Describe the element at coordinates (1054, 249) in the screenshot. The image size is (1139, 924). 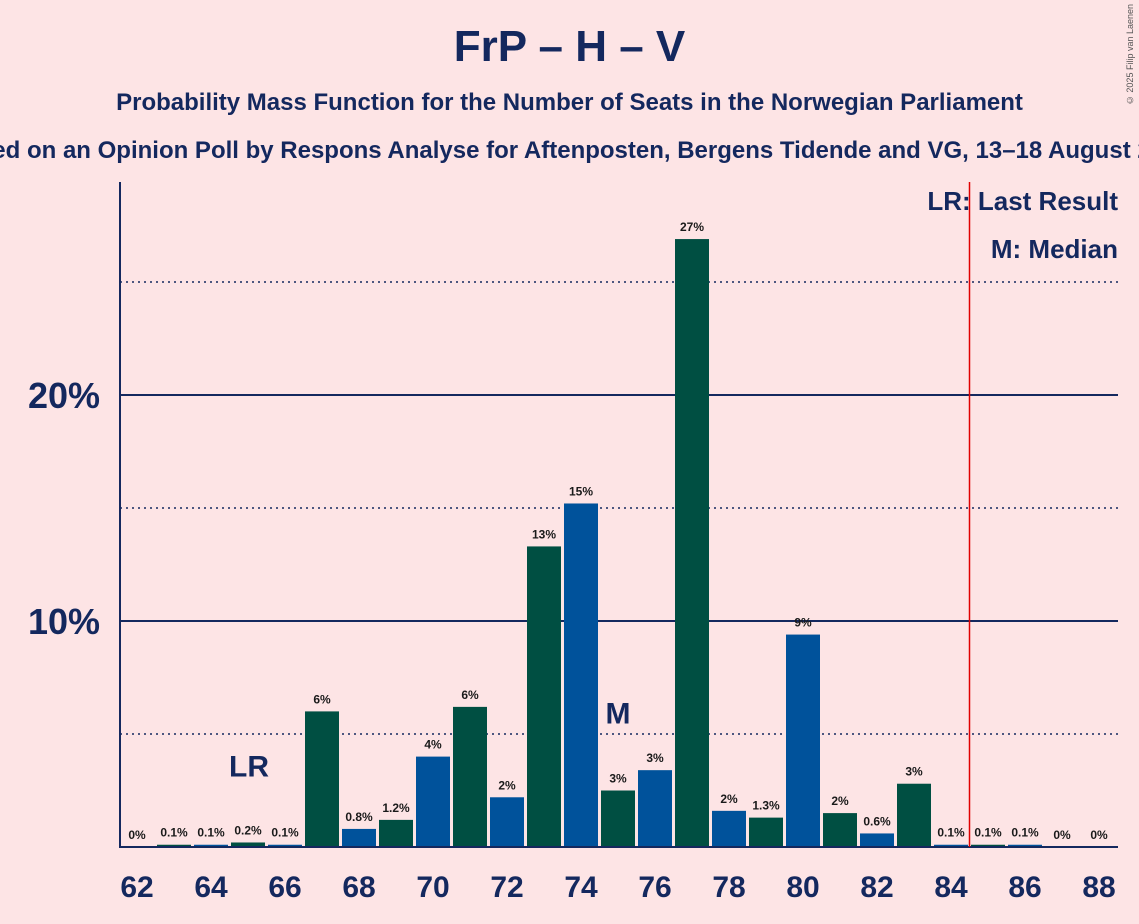
I see `legend-median: M: Median` at that location.